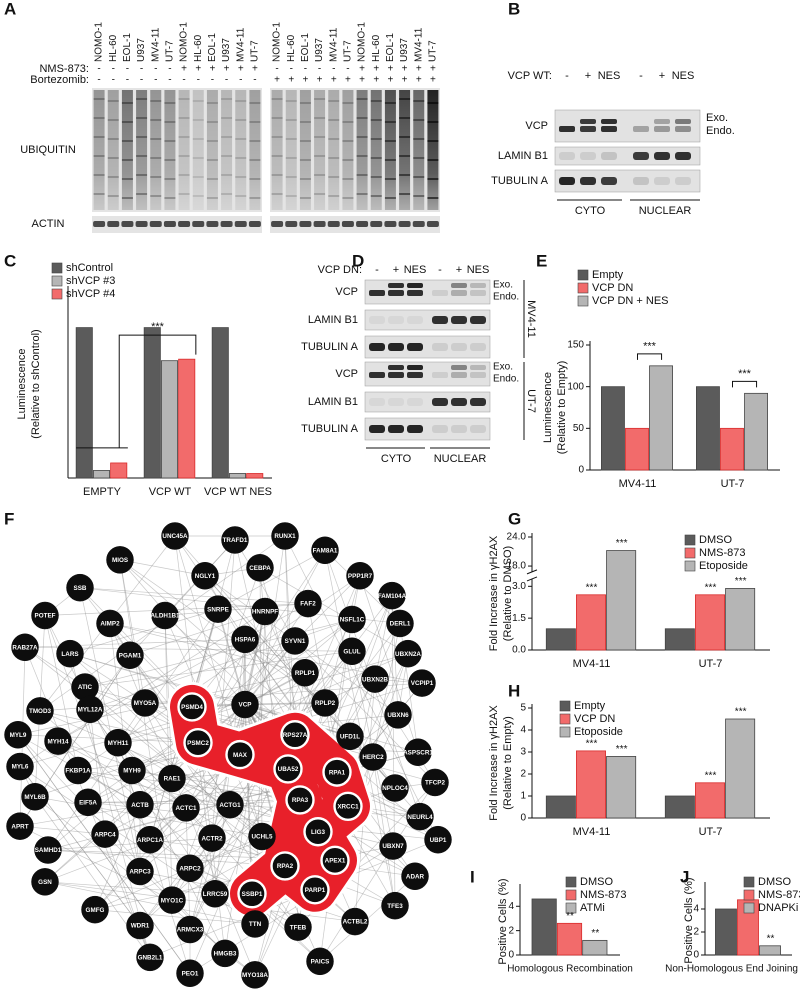 The image size is (800, 994). What do you see at coordinates (408, 654) in the screenshot?
I see `node-label: UBXN2A` at bounding box center [408, 654].